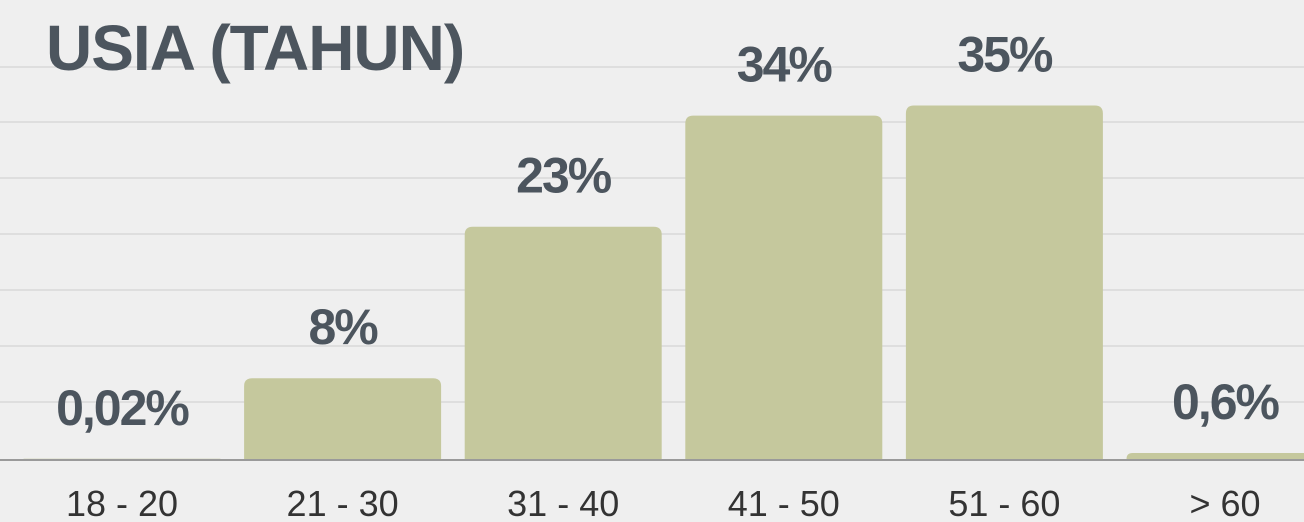  What do you see at coordinates (122, 502) in the screenshot?
I see `x-tick-label: 18 - 20` at bounding box center [122, 502].